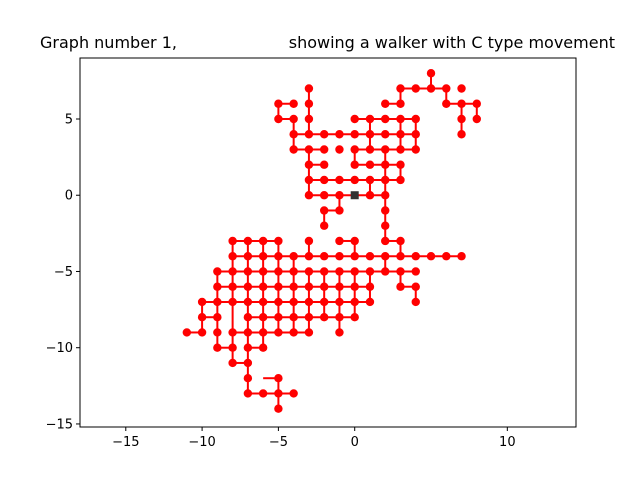 The height and width of the screenshot is (480, 640). What do you see at coordinates (69, 119) in the screenshot?
I see `y-tick-label: 5` at bounding box center [69, 119].